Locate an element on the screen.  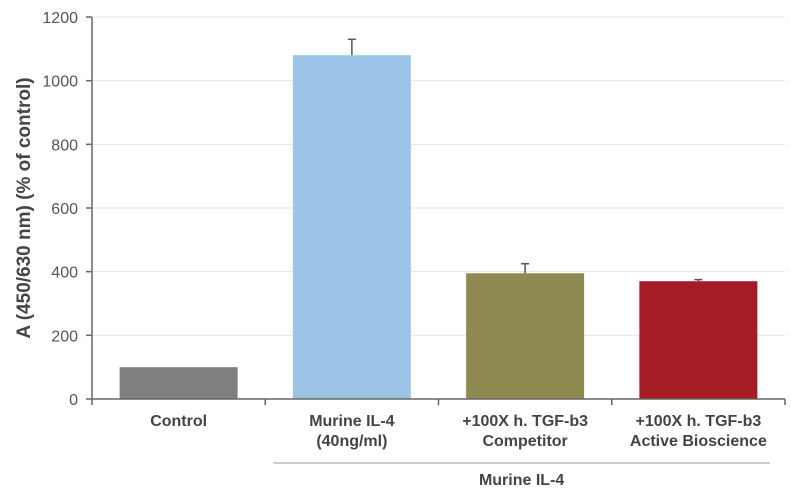
category-label: Active Bioscience is located at coordinates (698, 441).